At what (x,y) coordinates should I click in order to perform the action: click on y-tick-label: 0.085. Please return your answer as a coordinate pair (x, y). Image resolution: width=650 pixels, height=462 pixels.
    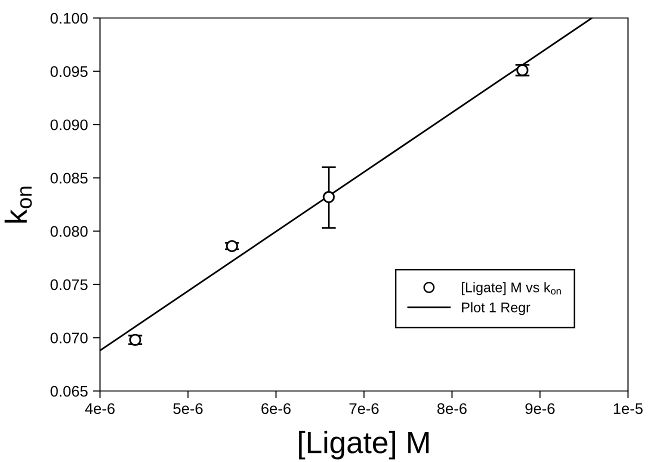
    Looking at the image, I should click on (69, 178).